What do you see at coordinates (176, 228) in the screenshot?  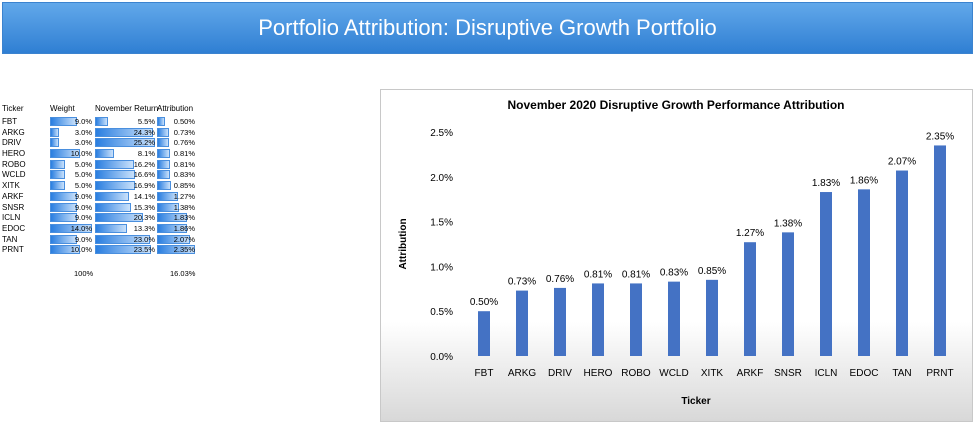 I see `attribution-cell: 1.86%` at bounding box center [176, 228].